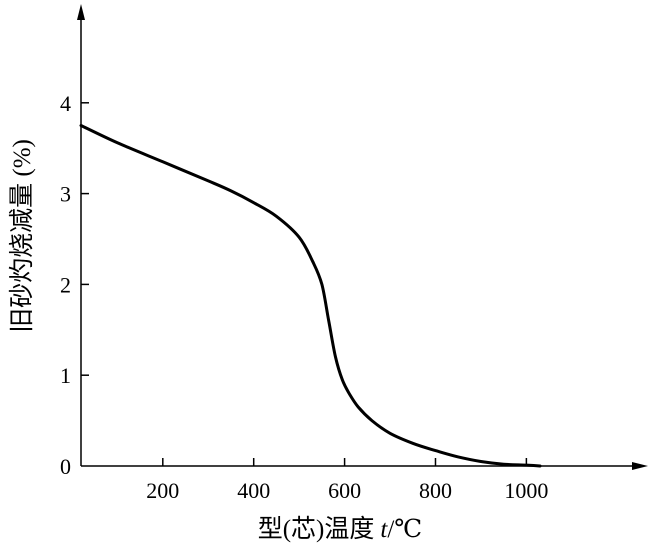 The height and width of the screenshot is (545, 651). What do you see at coordinates (526, 490) in the screenshot?
I see `x-tick-label: 1000` at bounding box center [526, 490].